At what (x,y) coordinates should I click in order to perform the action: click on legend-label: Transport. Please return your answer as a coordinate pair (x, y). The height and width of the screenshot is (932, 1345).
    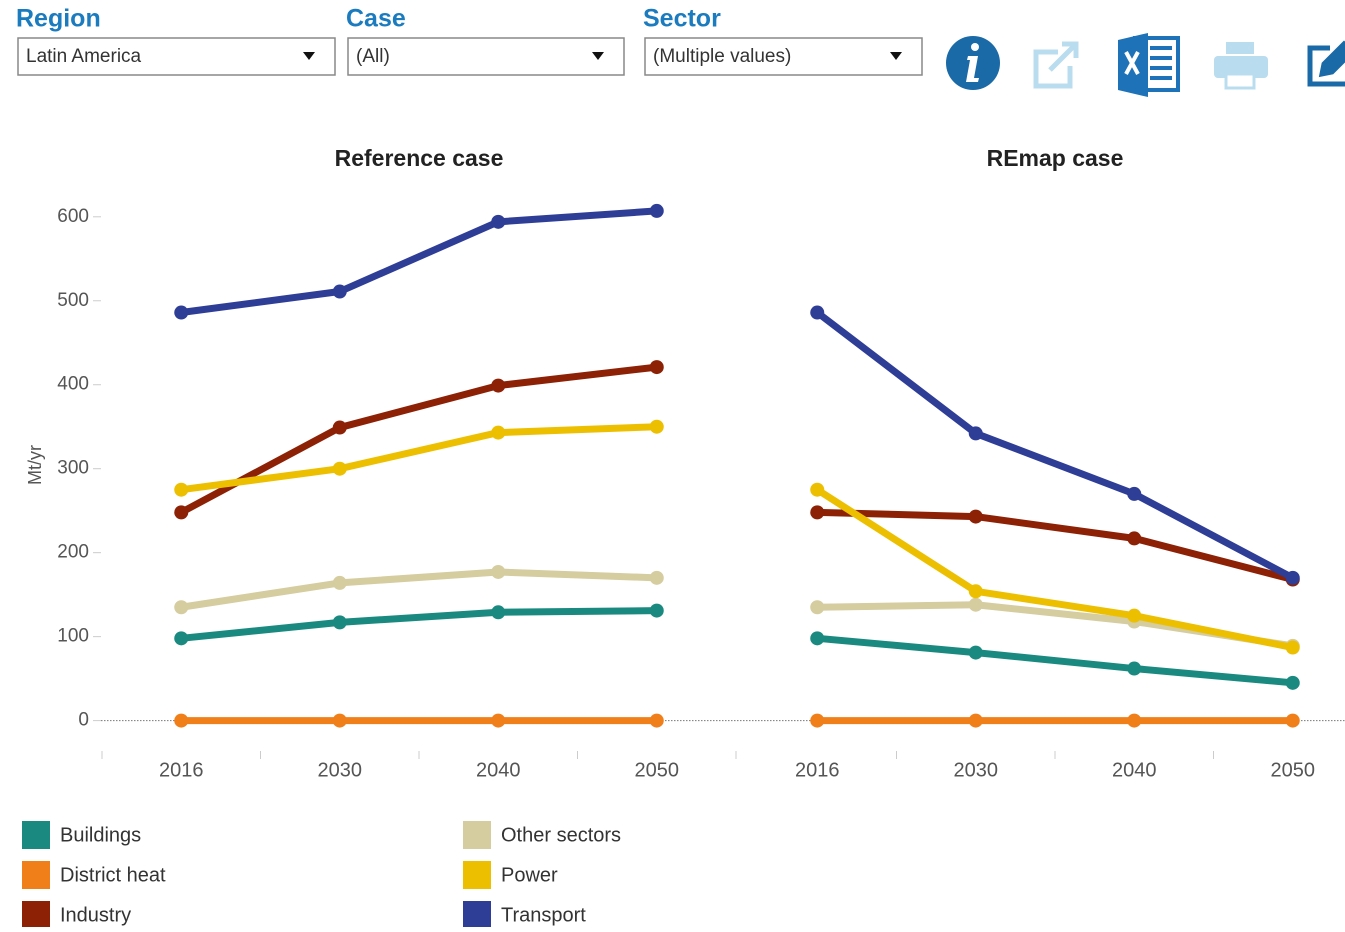
    Looking at the image, I should click on (543, 915).